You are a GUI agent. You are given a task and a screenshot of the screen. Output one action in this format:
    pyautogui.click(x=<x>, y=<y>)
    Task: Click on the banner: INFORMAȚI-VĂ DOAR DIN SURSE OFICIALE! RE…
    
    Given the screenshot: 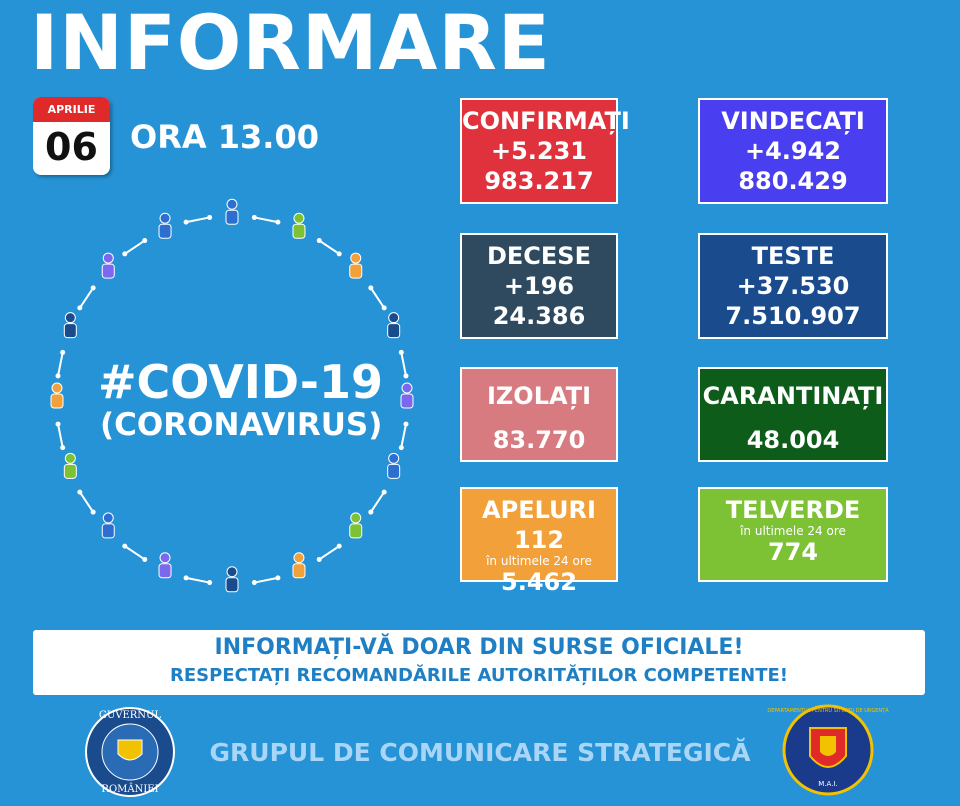 What is the action you would take?
    pyautogui.click(x=479, y=662)
    